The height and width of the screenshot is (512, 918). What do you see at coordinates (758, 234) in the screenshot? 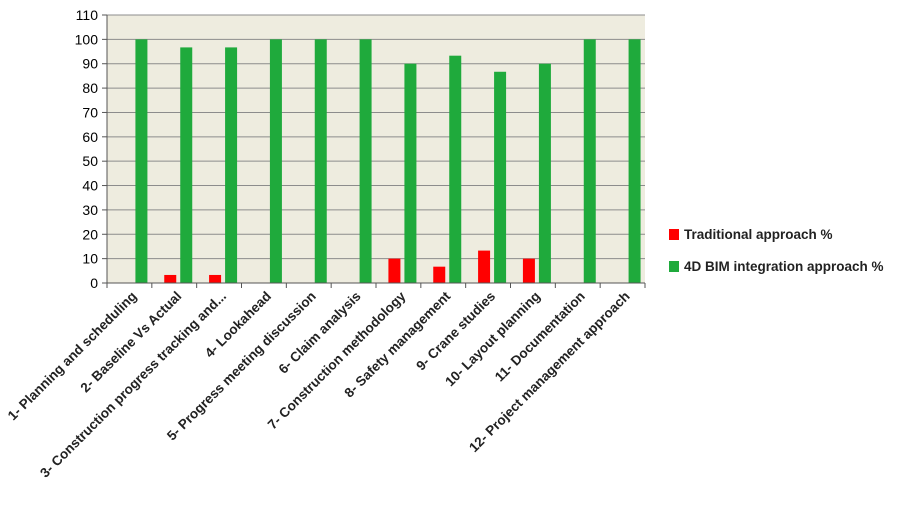
I see `legend-label: Traditional approach %` at bounding box center [758, 234].